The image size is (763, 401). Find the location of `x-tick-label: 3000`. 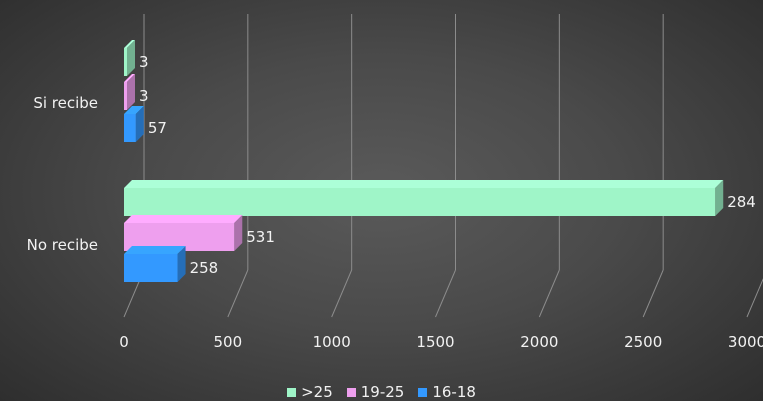

x-tick-label: 3000 is located at coordinates (745, 342).